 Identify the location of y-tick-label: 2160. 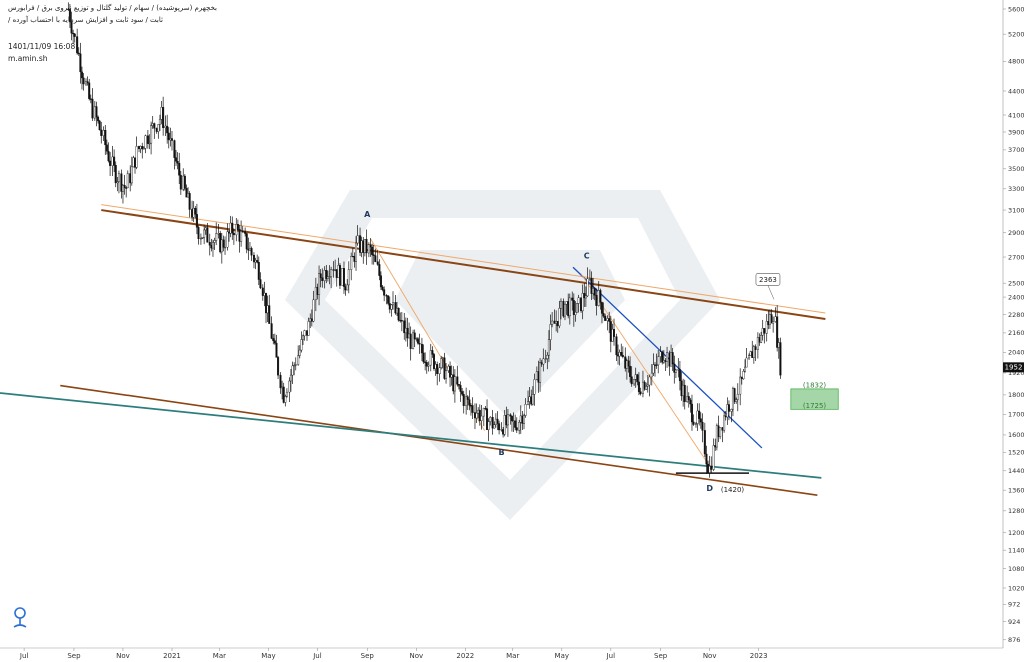
(1016, 333).